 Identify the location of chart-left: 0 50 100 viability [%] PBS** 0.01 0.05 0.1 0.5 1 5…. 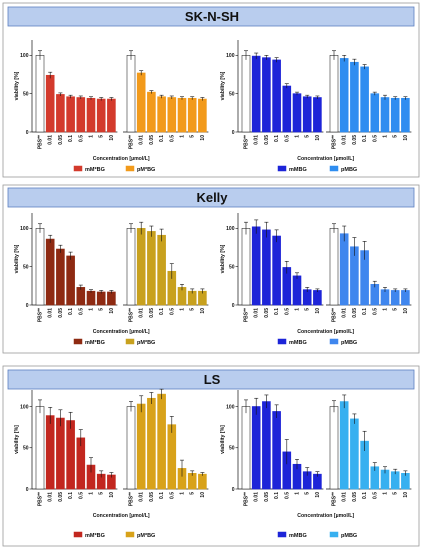
(111, 106).